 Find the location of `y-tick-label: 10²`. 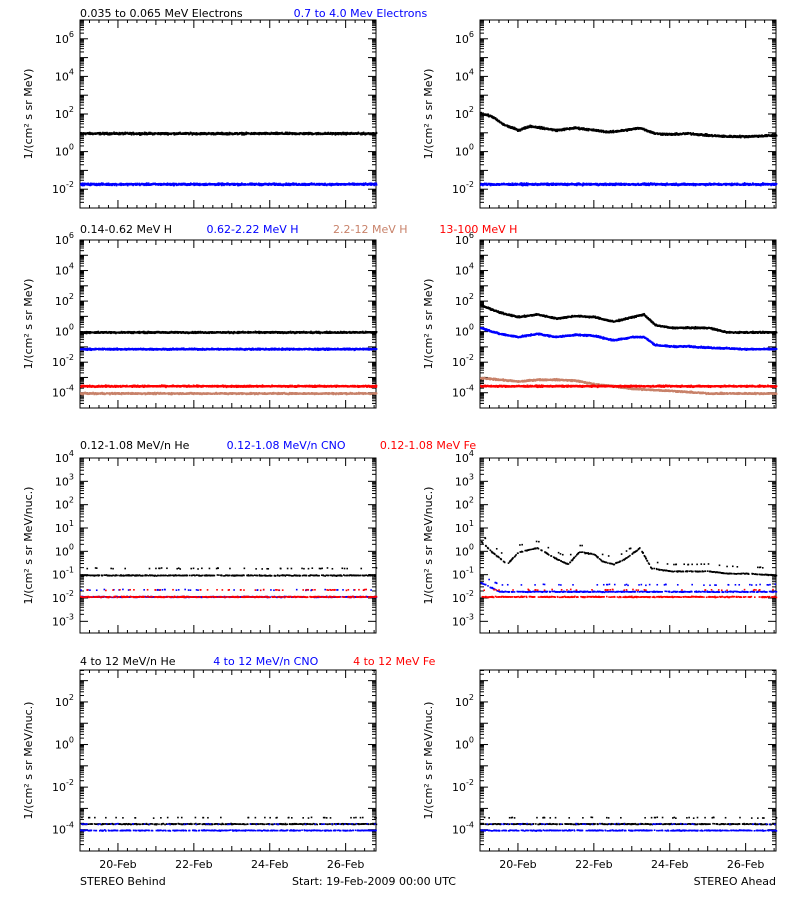

y-tick-label: 10² is located at coordinates (64, 113).